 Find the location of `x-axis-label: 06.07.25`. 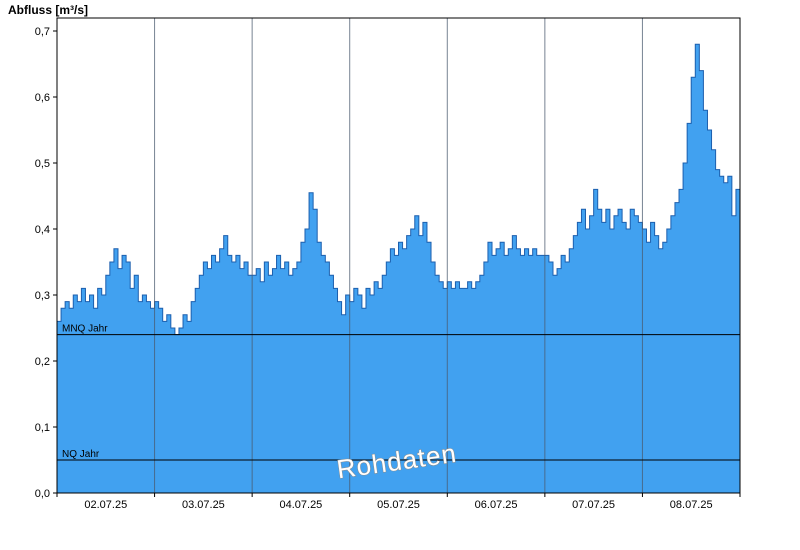

x-axis-label: 06.07.25 is located at coordinates (496, 505).